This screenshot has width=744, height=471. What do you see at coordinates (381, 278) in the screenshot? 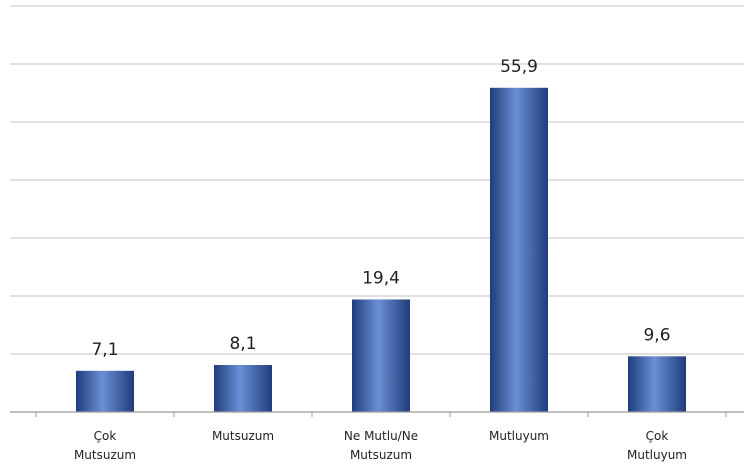
I see `data-label: 19,4` at bounding box center [381, 278].